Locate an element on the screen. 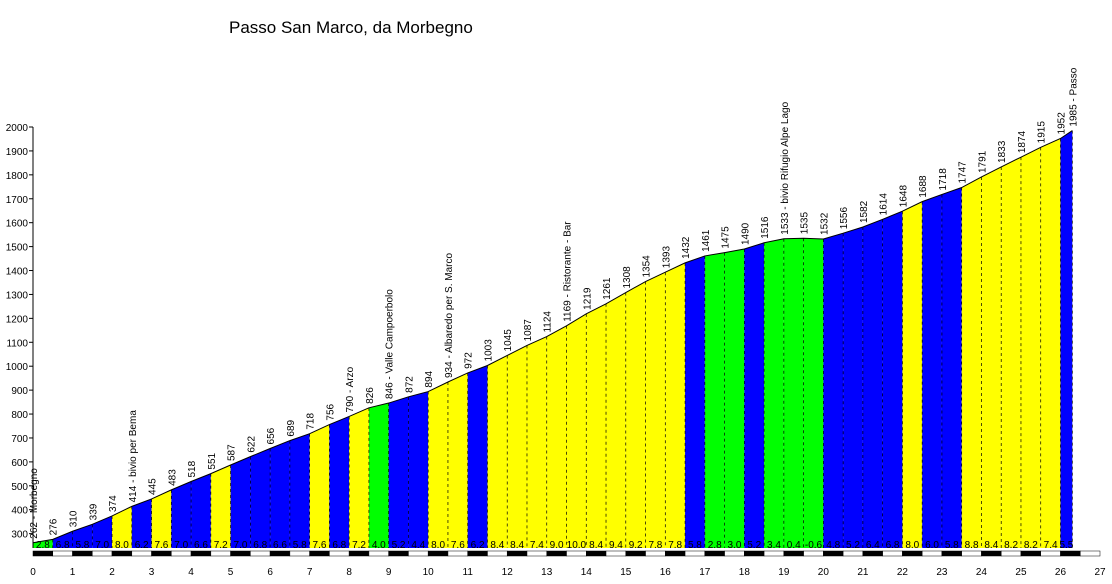  x-tick-label: 21 is located at coordinates (863, 572).